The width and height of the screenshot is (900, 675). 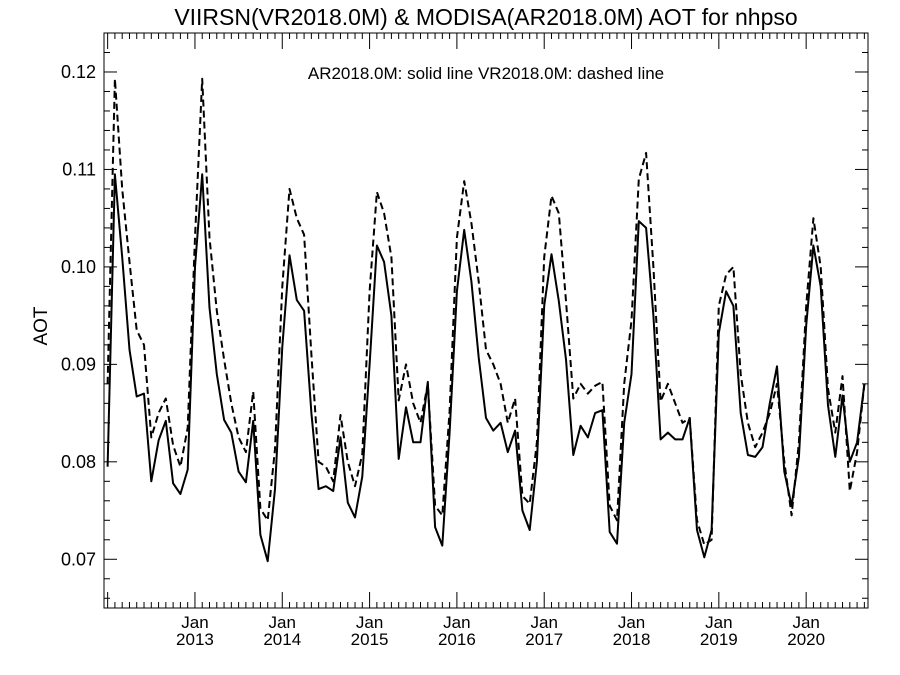 I want to click on y-tick-label: 0.07, so click(x=78, y=559).